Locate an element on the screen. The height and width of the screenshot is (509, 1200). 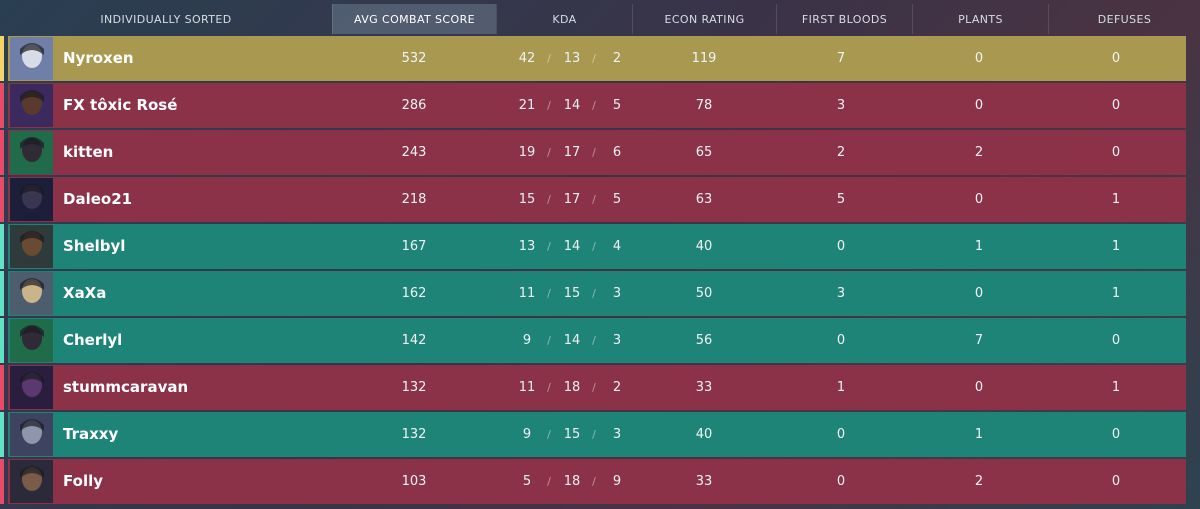
column-header-kda: KDA is located at coordinates (564, 19).